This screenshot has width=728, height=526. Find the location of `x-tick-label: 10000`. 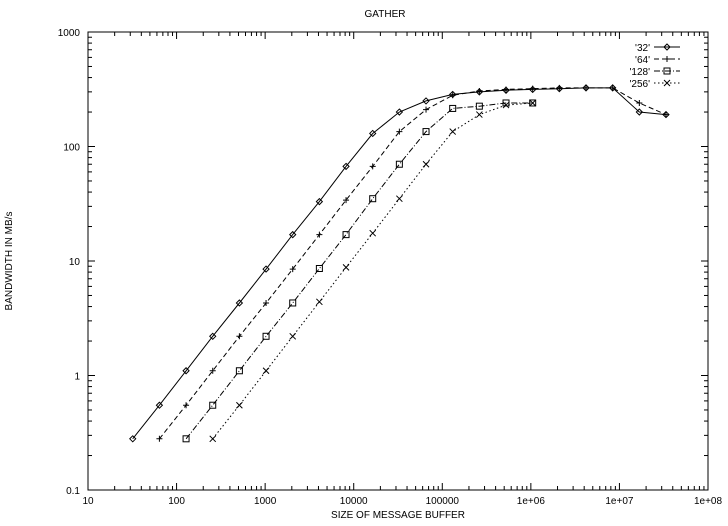

x-tick-label: 10000 is located at coordinates (354, 501).